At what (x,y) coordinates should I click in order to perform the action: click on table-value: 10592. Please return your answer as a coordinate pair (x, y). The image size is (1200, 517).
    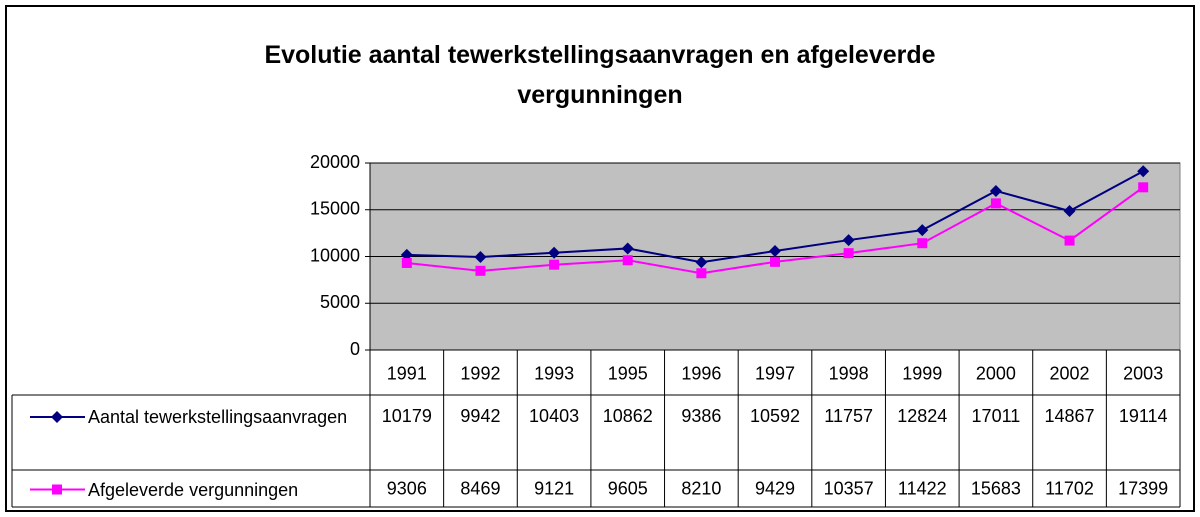
    Looking at the image, I should click on (775, 416).